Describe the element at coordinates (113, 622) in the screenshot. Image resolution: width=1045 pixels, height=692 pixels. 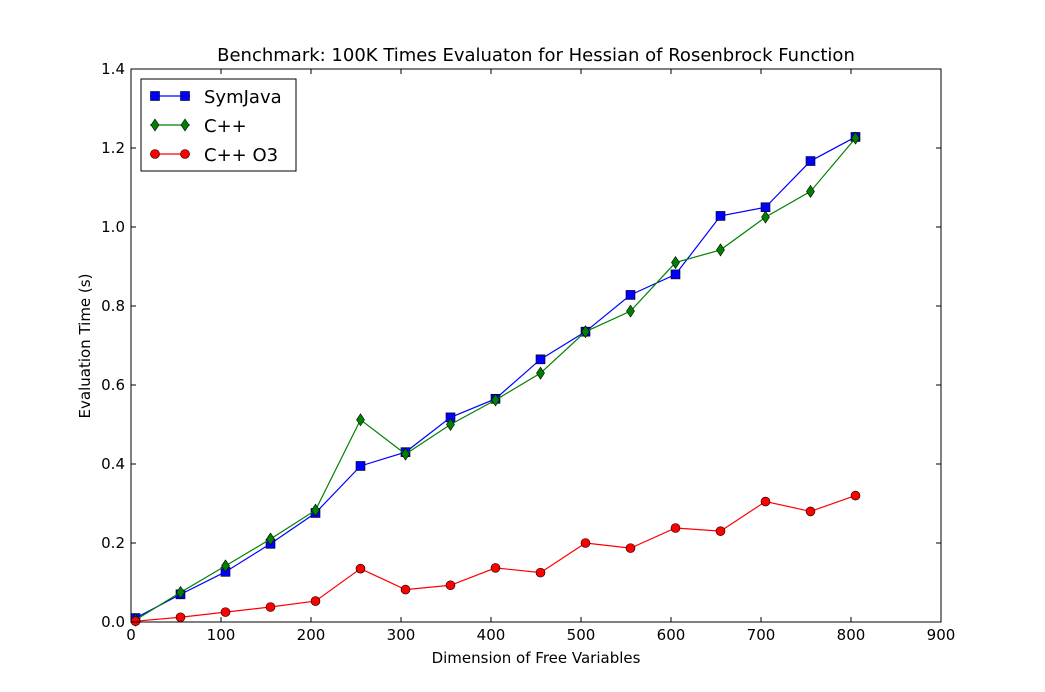
I see `y-tick-label: 0.0` at that location.